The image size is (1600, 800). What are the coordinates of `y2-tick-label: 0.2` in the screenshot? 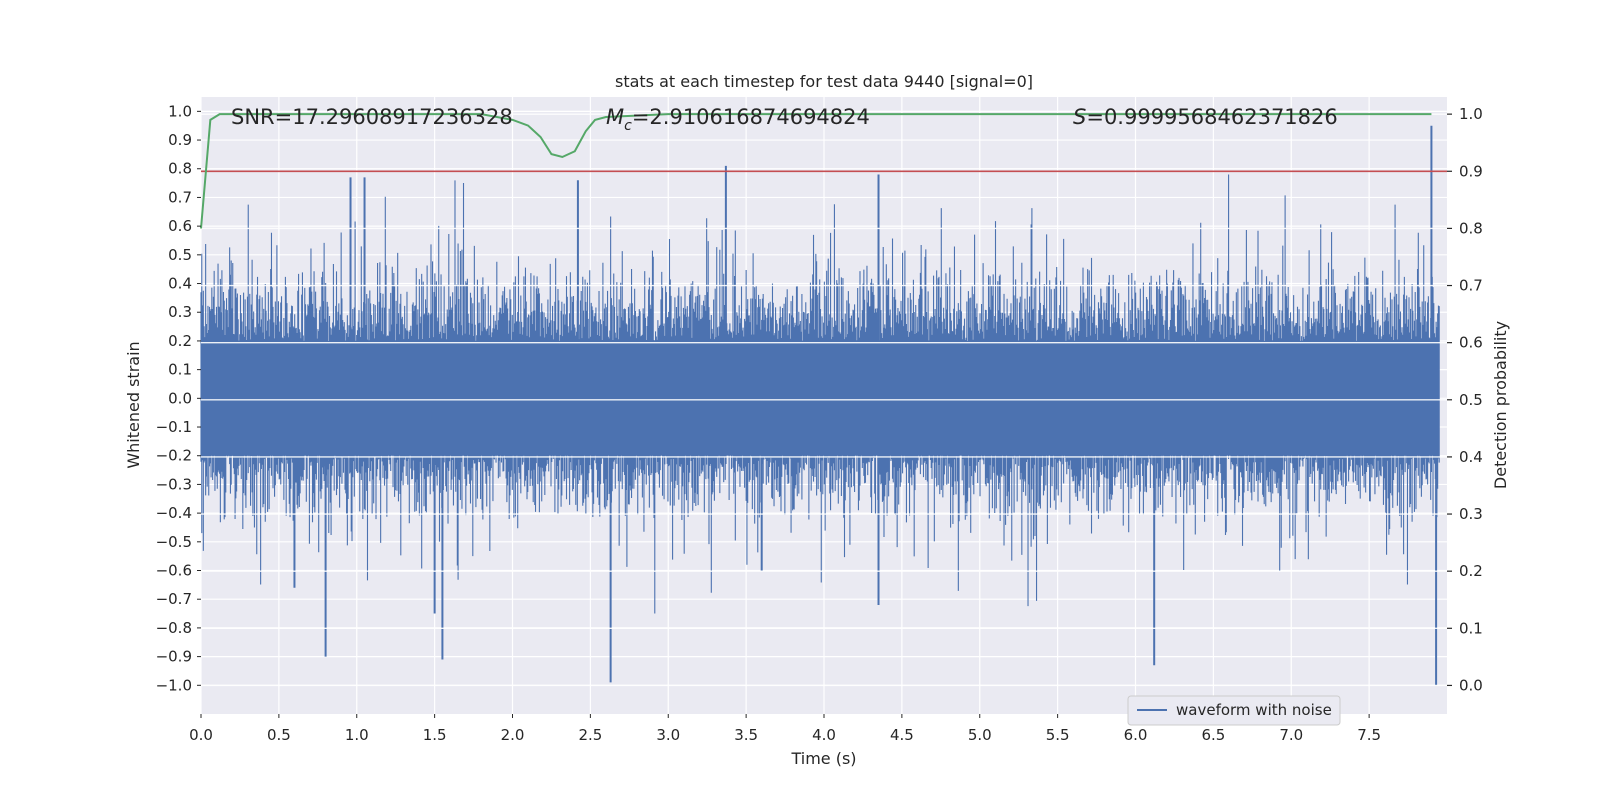 It's located at (1471, 571).